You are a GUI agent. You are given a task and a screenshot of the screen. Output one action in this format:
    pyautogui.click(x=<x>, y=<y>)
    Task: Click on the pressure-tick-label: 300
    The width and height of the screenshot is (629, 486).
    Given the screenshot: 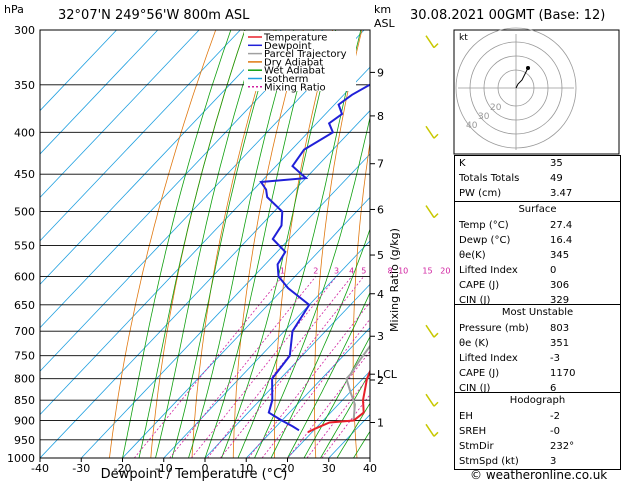 What is the action you would take?
    pyautogui.click(x=24, y=30)
    